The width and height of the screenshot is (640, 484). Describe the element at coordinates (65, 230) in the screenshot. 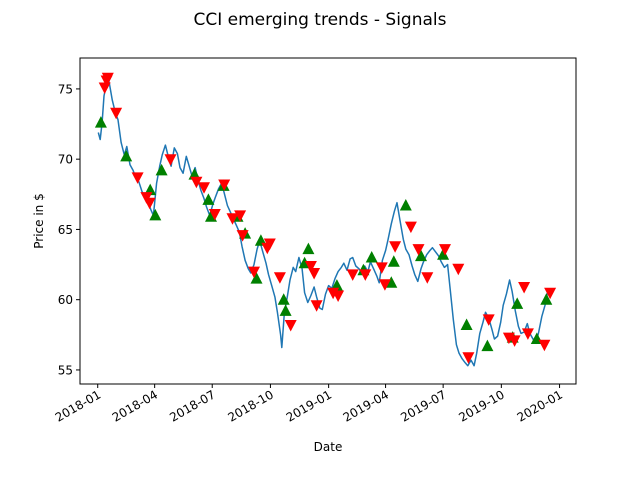

I see `y-tick-label: 65` at that location.